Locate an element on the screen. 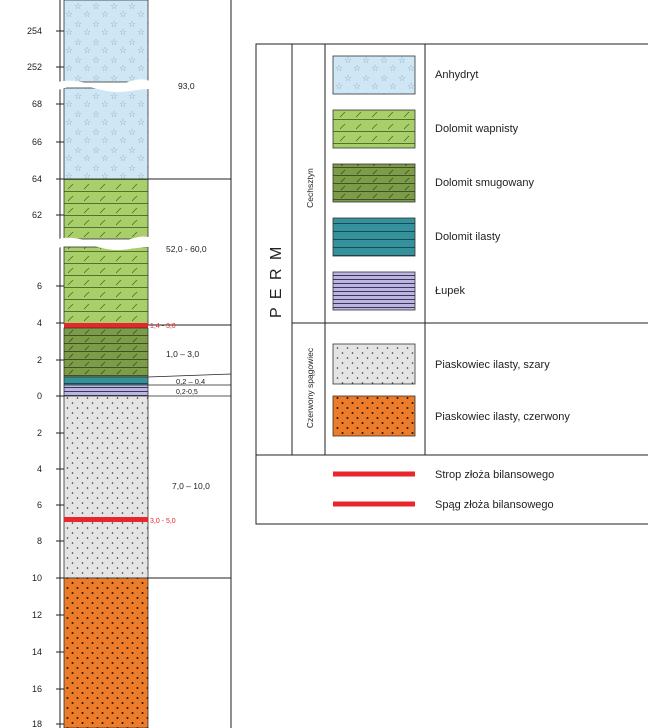  red-label-roof: 1,4 - 3,0 is located at coordinates (163, 326).